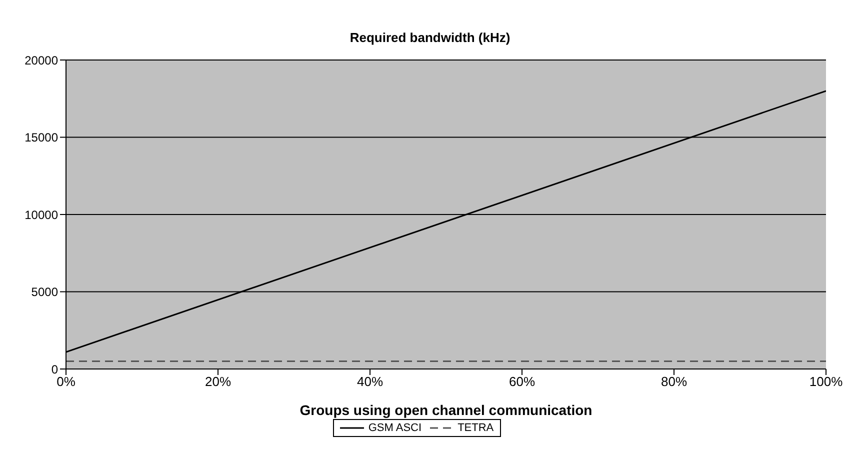 The height and width of the screenshot is (450, 860). Describe the element at coordinates (41, 60) in the screenshot. I see `y-tick-label: 20000` at that location.